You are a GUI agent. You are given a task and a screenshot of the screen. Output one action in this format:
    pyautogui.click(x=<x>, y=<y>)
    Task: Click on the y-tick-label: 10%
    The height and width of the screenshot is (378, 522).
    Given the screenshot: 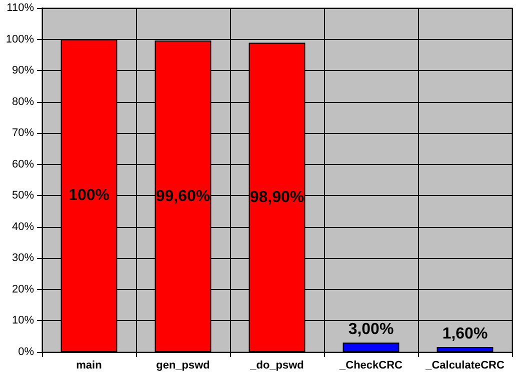 What is the action you would take?
    pyautogui.click(x=23, y=320)
    